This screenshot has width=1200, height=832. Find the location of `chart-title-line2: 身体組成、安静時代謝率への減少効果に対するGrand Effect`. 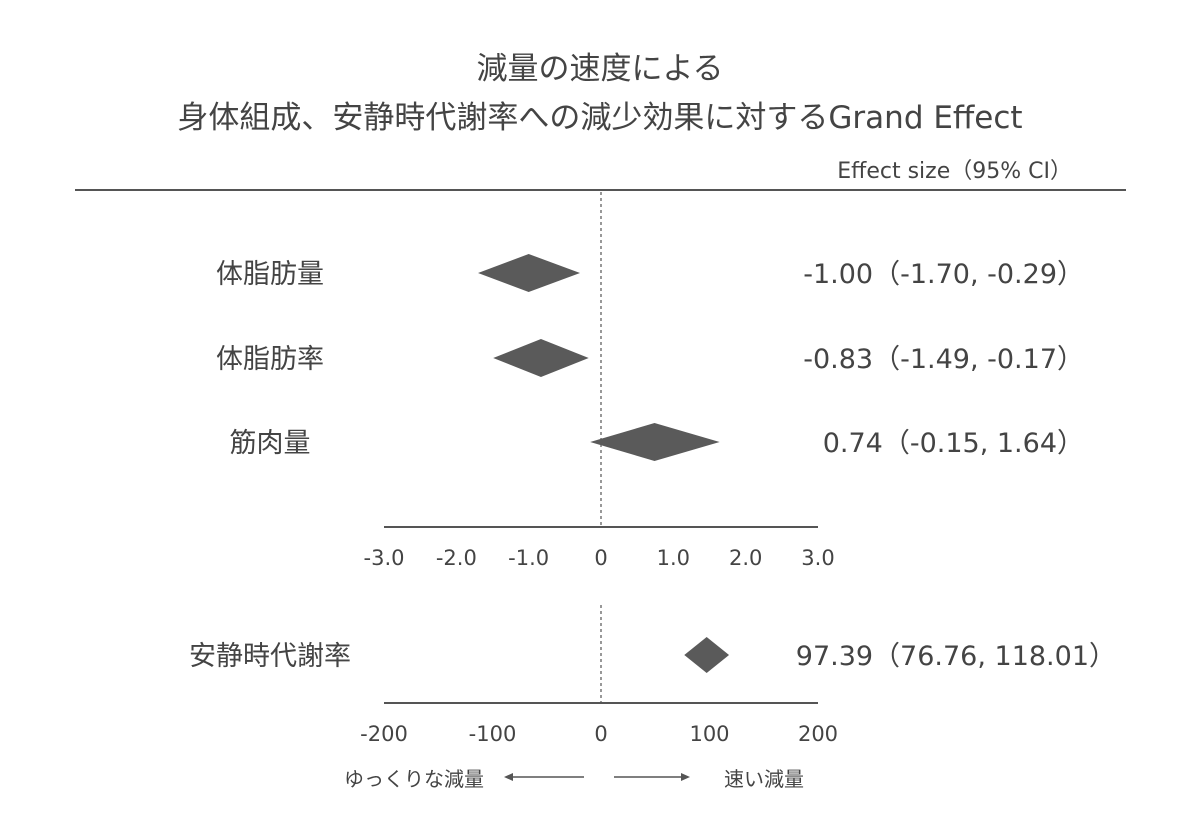

chart-title-line2: 身体組成、安静時代謝率への減少効果に対するGrand Effect is located at coordinates (600, 118).